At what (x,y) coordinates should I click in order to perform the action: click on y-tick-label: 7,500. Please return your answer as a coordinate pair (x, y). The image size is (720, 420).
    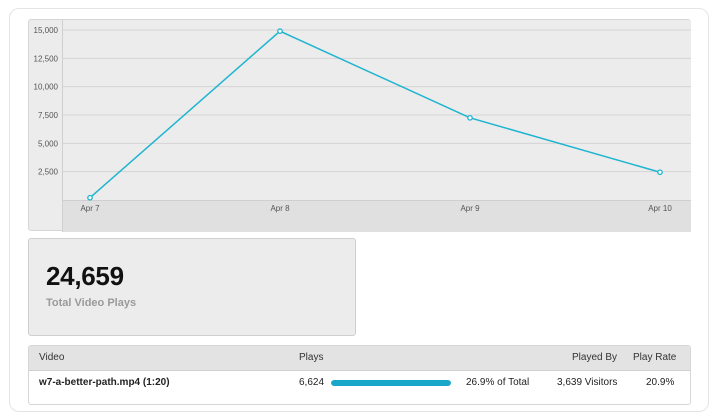
    Looking at the image, I should click on (48, 115).